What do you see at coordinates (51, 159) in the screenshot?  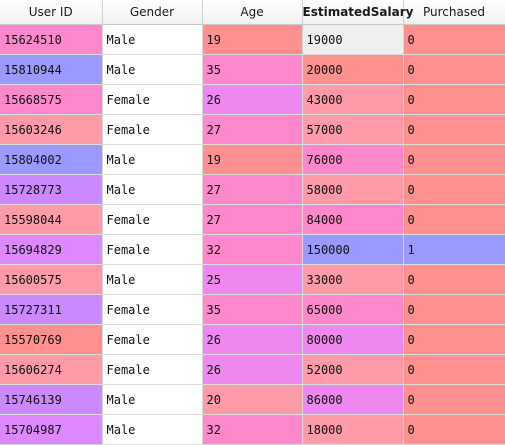 I see `user-id-cell: 15804002` at bounding box center [51, 159].